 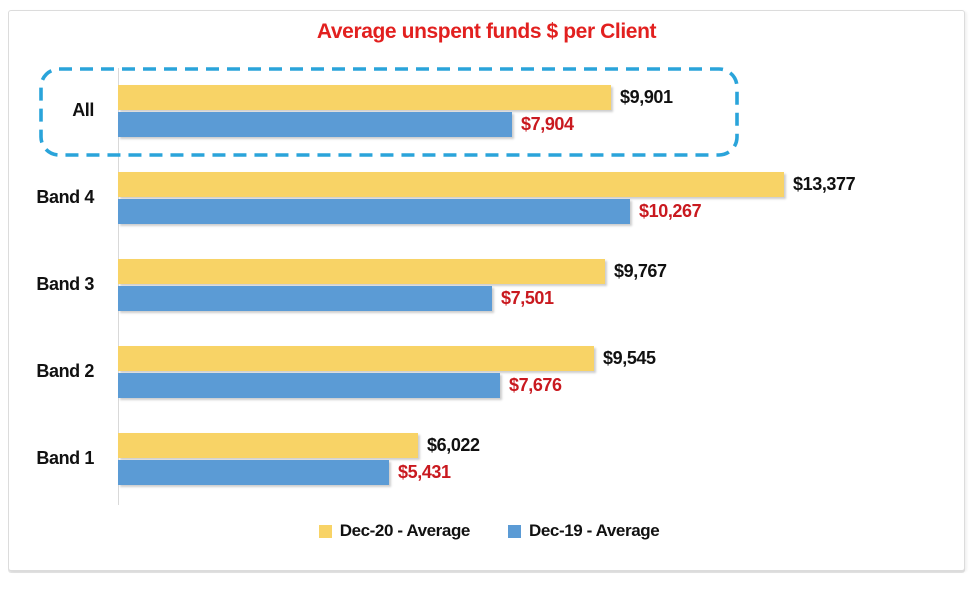 What do you see at coordinates (65, 284) in the screenshot?
I see `category-label: Band 3` at bounding box center [65, 284].